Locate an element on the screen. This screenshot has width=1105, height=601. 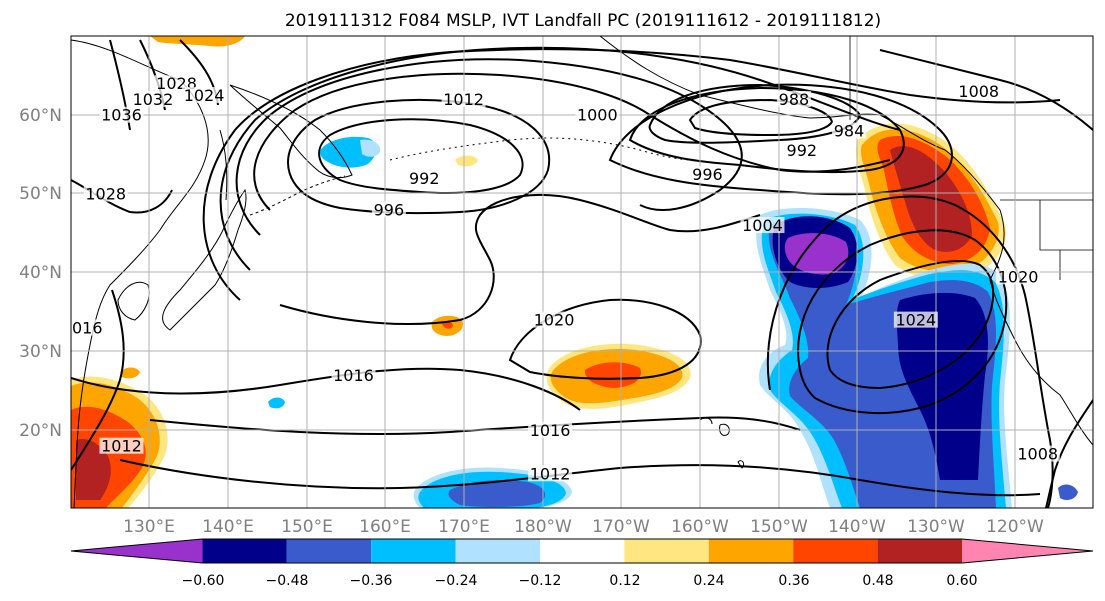
lon-tick-label: 170°W is located at coordinates (621, 527).